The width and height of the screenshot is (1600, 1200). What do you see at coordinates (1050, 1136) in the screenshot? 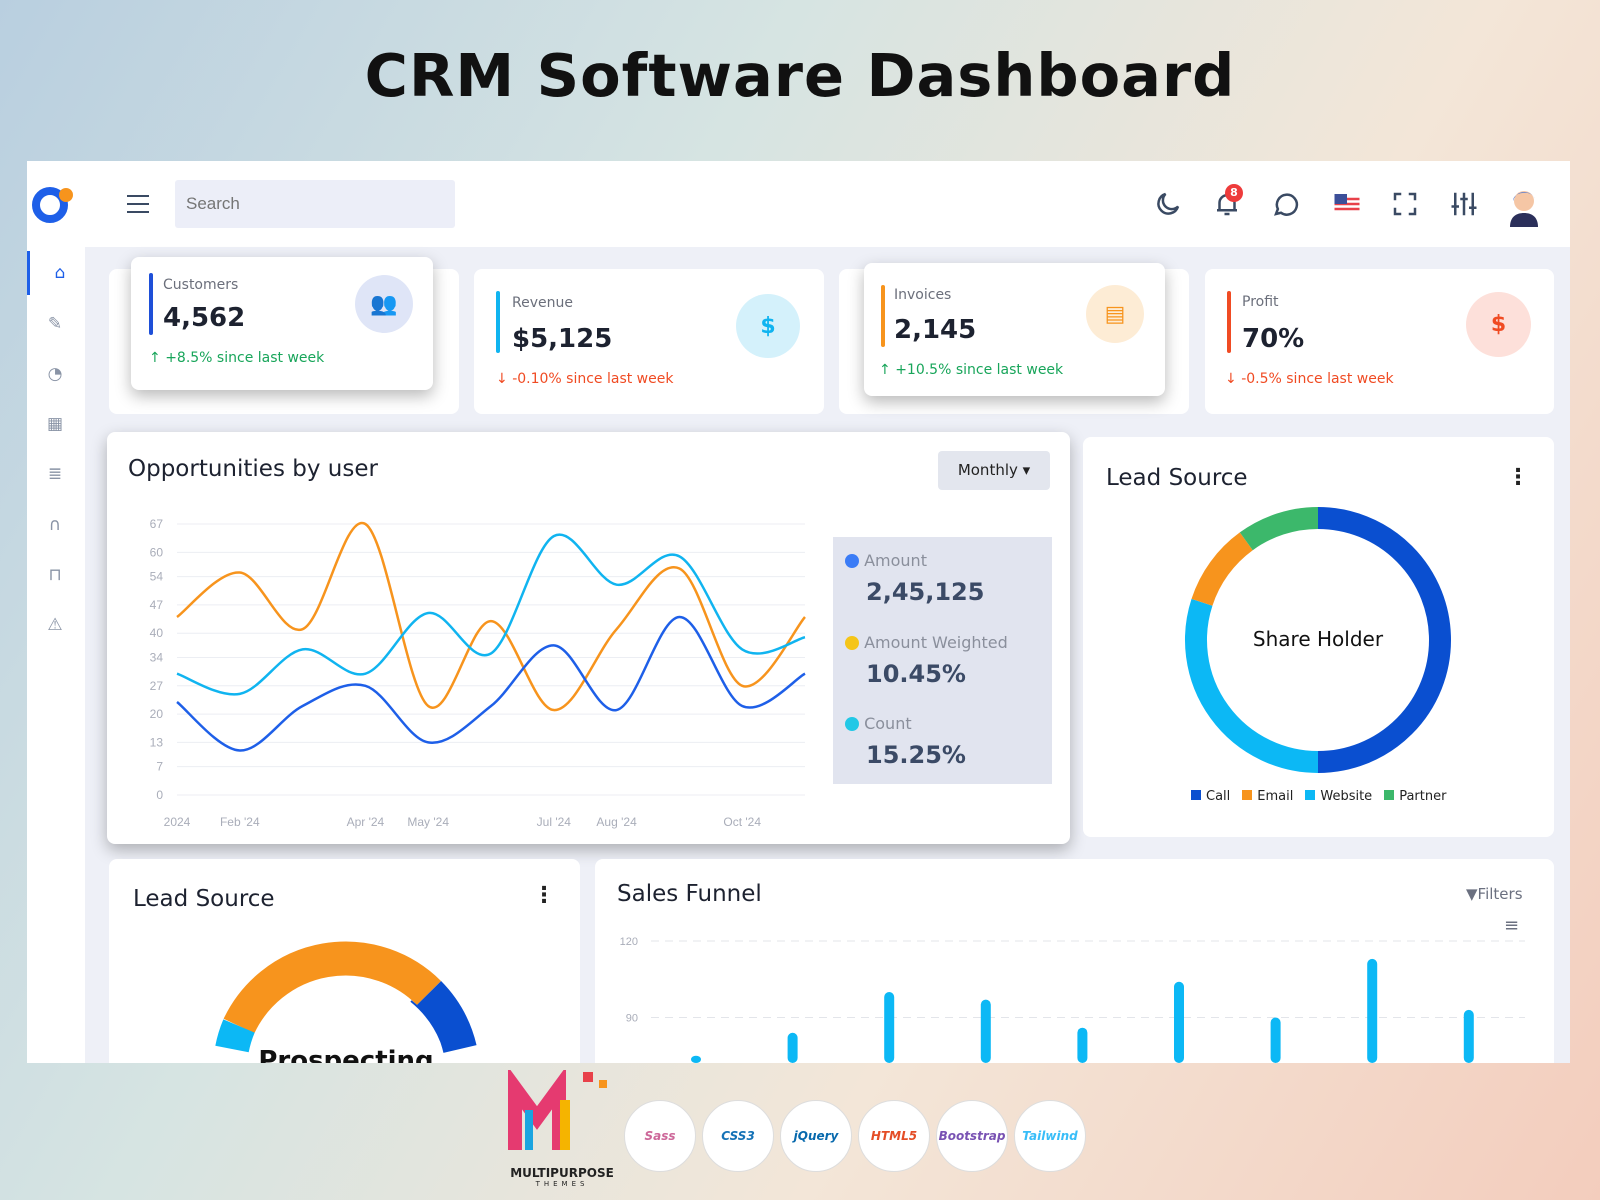
I see `tailwind-logo: Tailwind` at bounding box center [1050, 1136].